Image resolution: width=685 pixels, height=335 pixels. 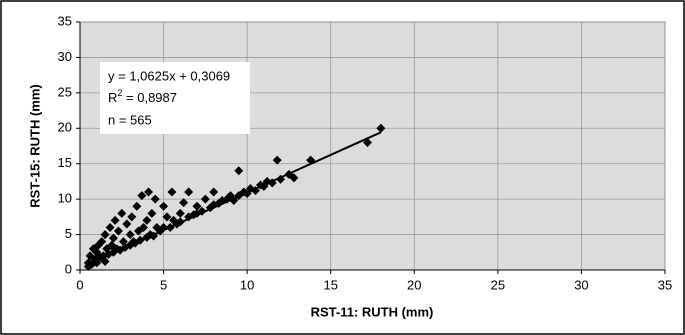 I want to click on annotation-box, so click(x=175, y=98).